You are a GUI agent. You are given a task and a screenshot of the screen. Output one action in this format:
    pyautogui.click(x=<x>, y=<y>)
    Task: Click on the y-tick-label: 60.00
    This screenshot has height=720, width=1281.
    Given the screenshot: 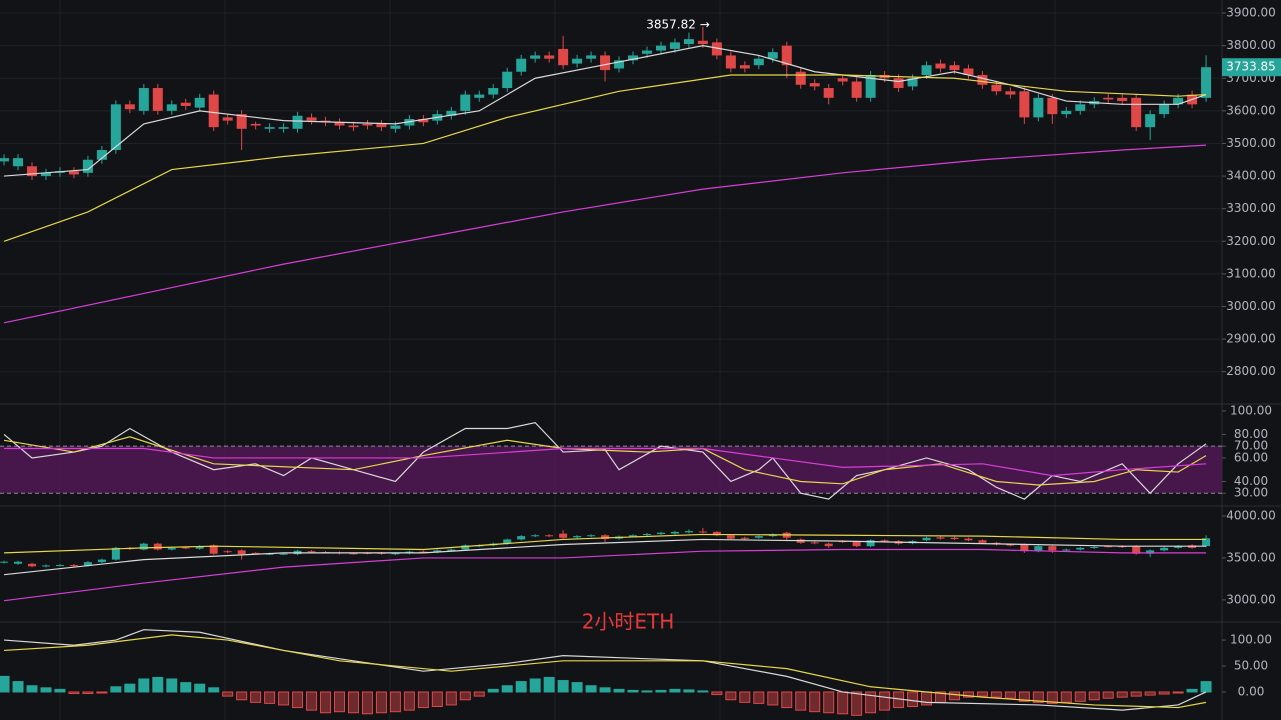 What is the action you would take?
    pyautogui.click(x=1251, y=457)
    